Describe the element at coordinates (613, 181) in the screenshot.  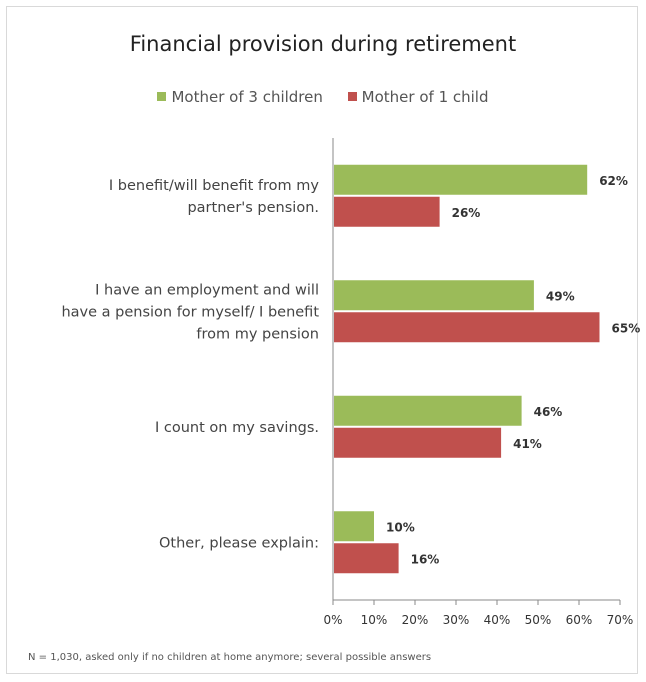
I see `data-label: 62%` at that location.